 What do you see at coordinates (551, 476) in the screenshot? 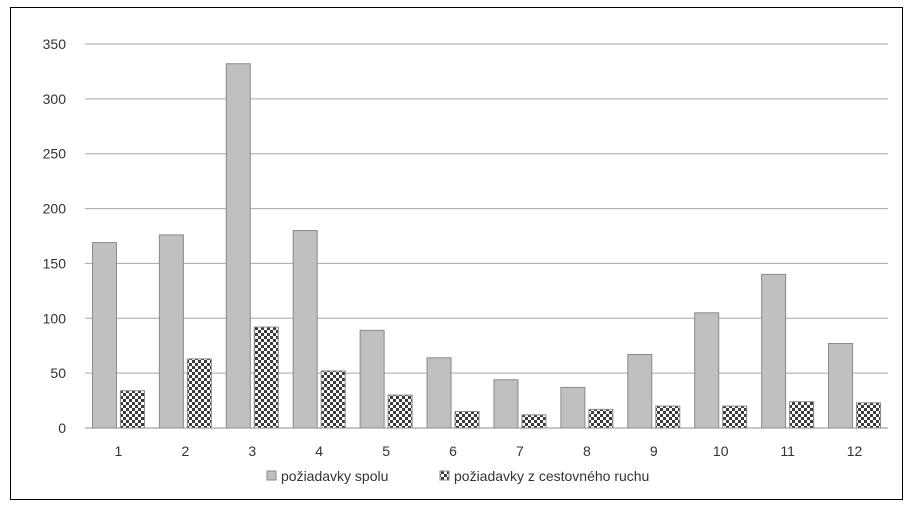
I see `legend-label: požiadavky z cestovného ruchu` at bounding box center [551, 476].